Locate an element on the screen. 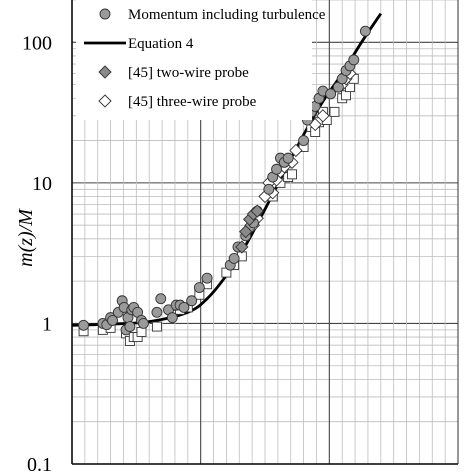 This screenshot has width=474, height=474. y-tick-label: 1 is located at coordinates (47, 324).